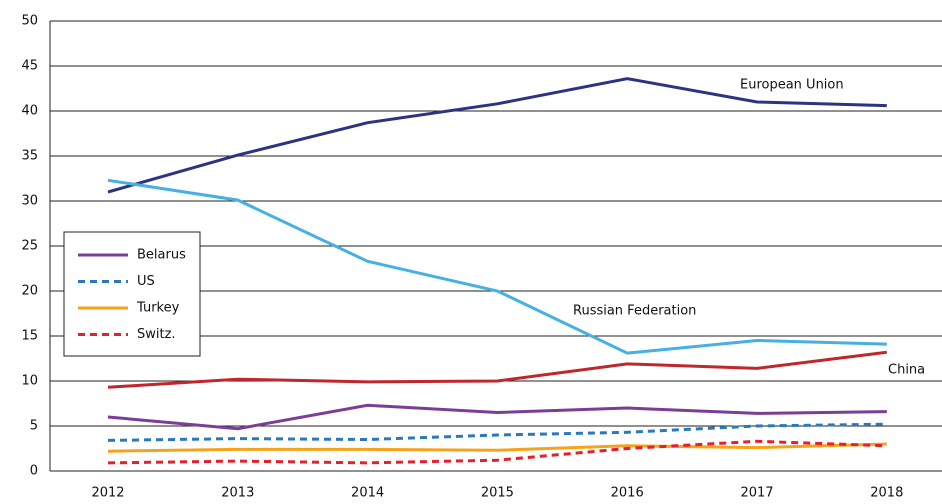 This screenshot has height=504, width=942. What do you see at coordinates (29, 246) in the screenshot?
I see `y-tick-label: 25` at bounding box center [29, 246].